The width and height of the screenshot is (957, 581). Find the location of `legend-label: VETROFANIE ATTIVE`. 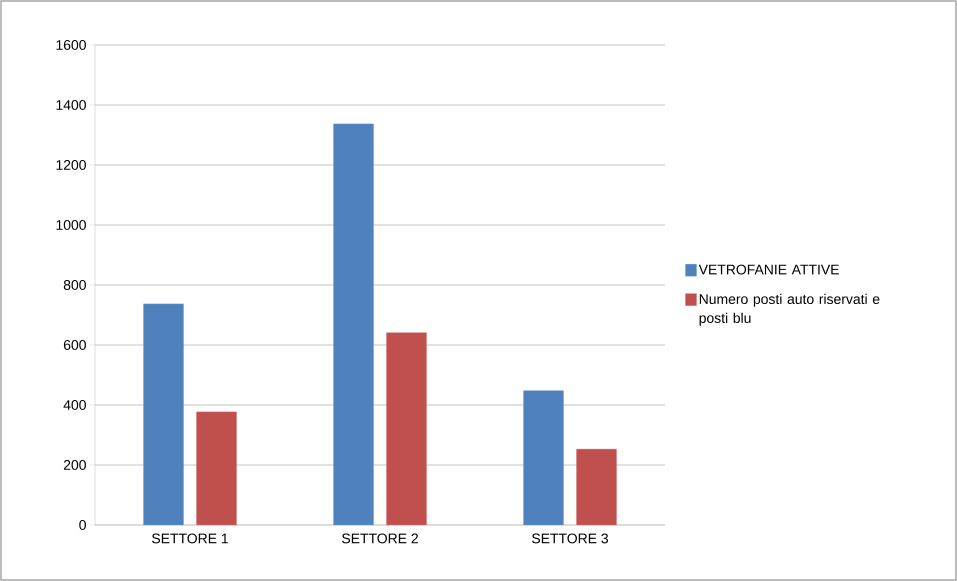

legend-label: VETROFANIE ATTIVE is located at coordinates (768, 269).